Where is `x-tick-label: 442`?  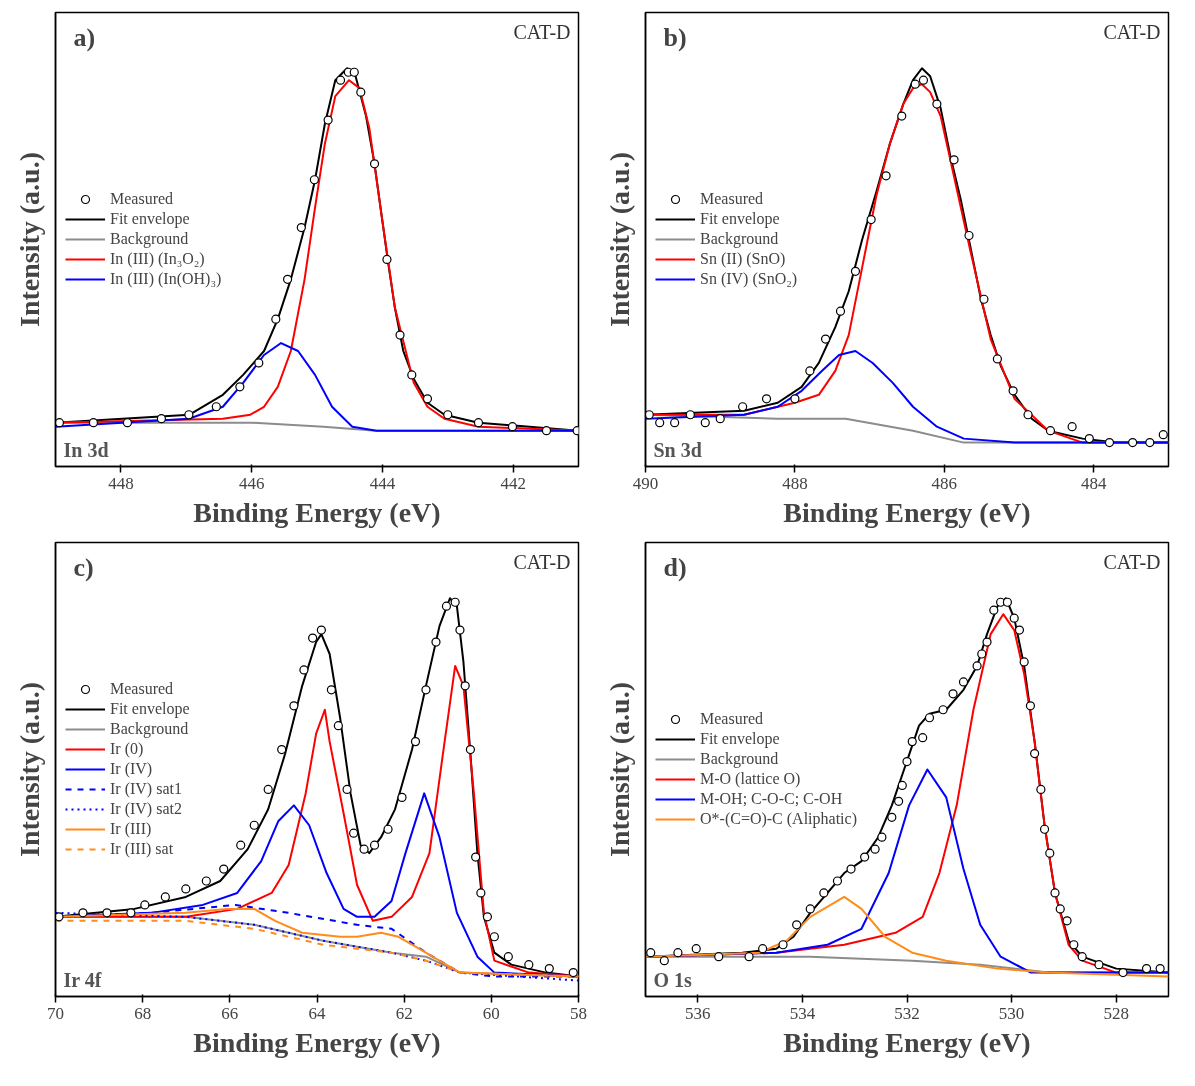 x-tick-label: 442 is located at coordinates (513, 483).